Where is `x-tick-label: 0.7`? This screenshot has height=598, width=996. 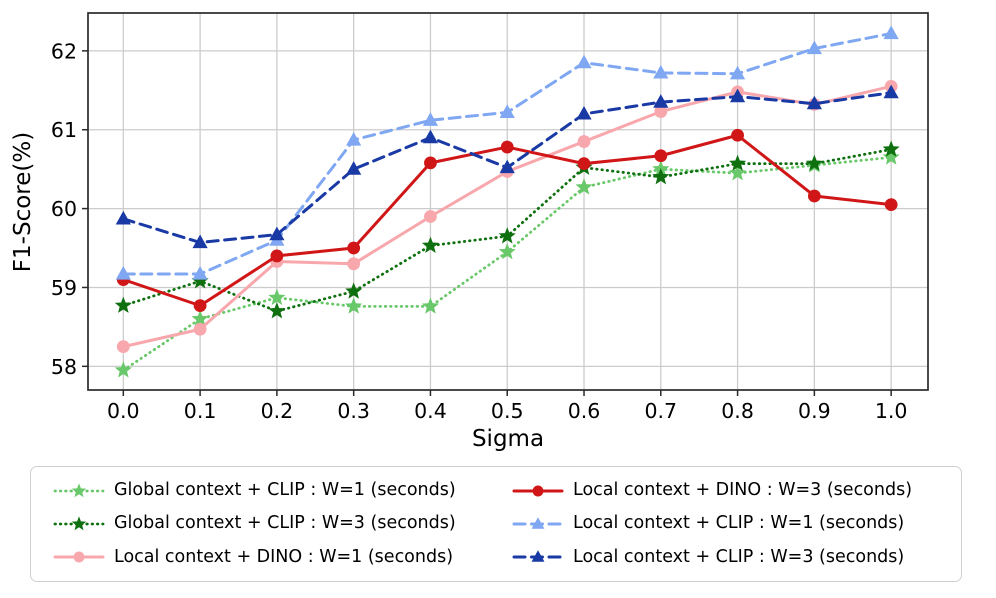
x-tick-label: 0.7 is located at coordinates (660, 411).